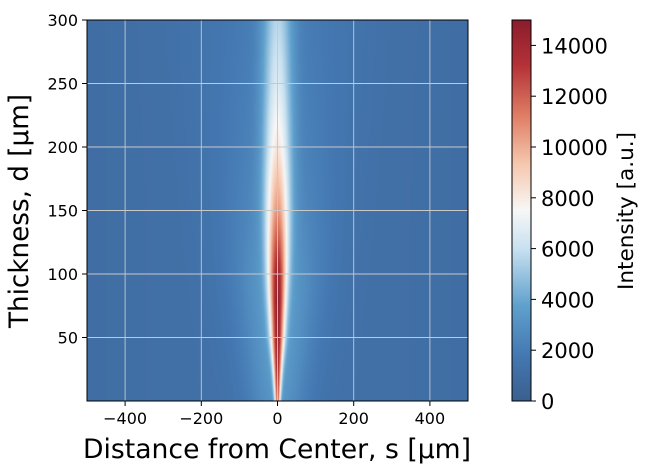 The height and width of the screenshot is (472, 648). What do you see at coordinates (574, 46) in the screenshot?
I see `colorbar-tick-label: 14000` at bounding box center [574, 46].